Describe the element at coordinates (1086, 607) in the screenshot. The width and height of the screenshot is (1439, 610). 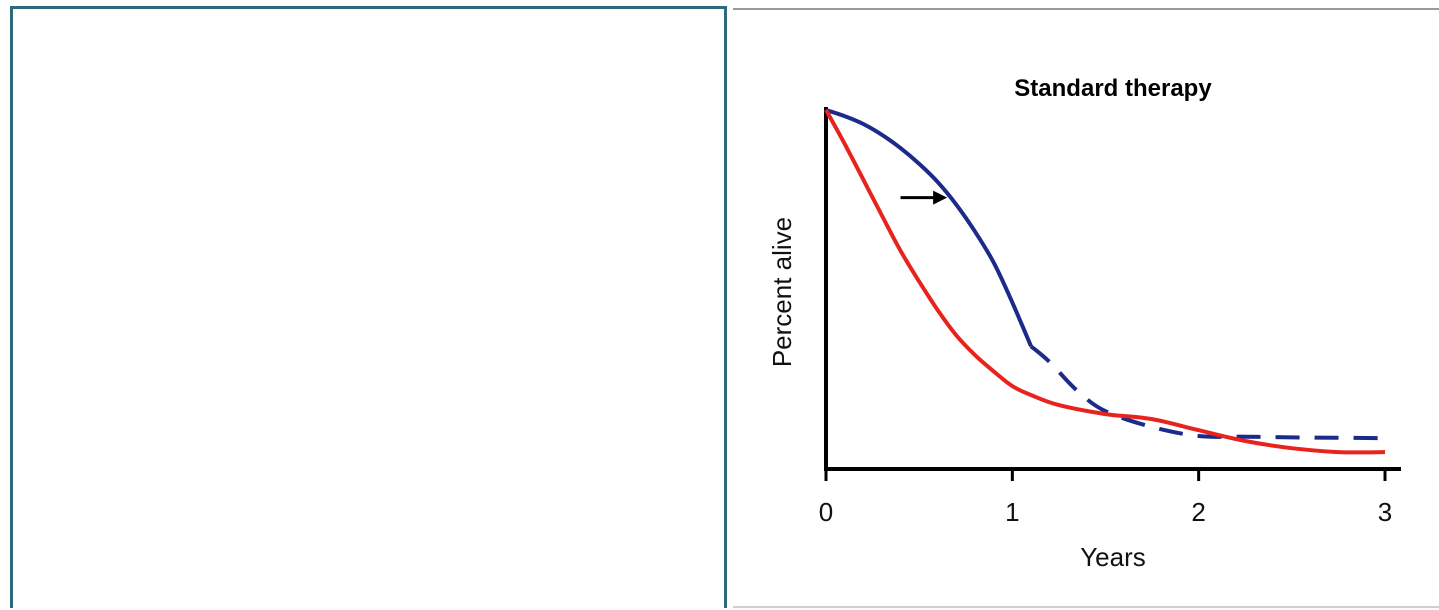
I see `bottom-rule` at that location.